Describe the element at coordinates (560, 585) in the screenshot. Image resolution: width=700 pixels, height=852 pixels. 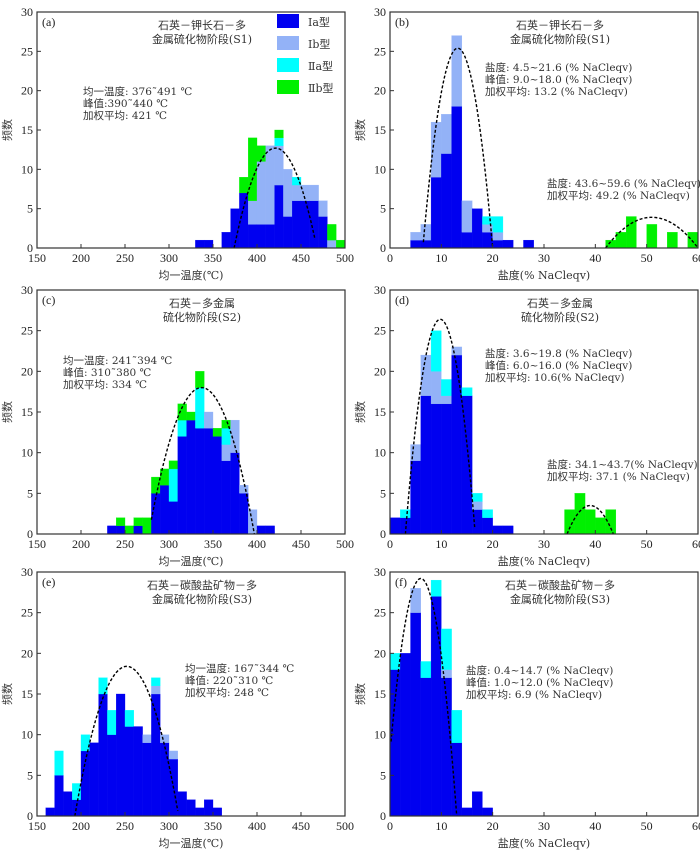
I see `panel-title: 石英－碳酸盐矿物－多` at that location.